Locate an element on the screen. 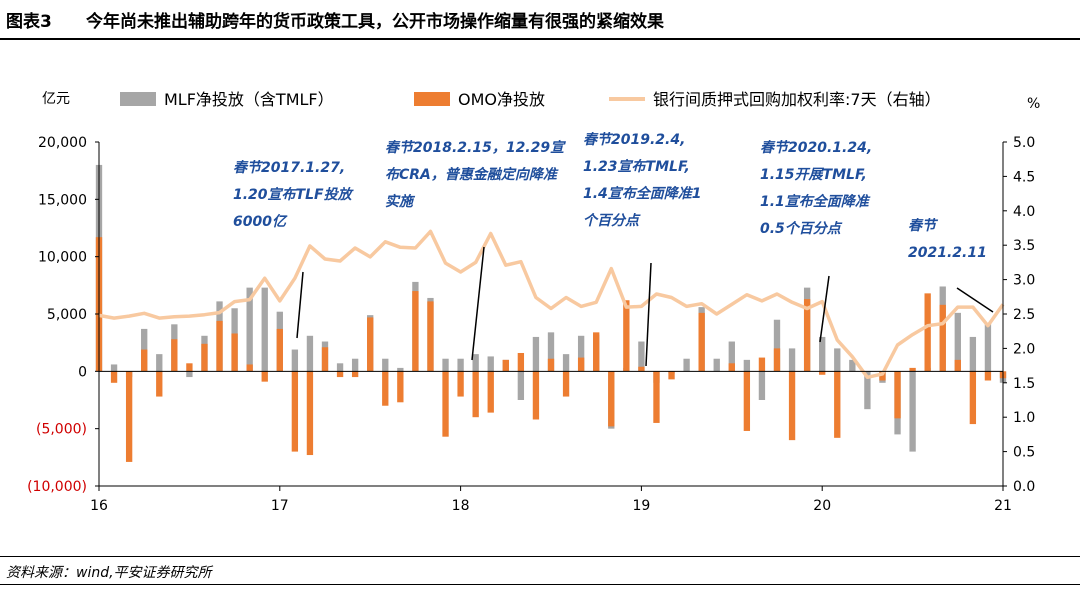 The width and height of the screenshot is (1080, 593). right-tick-label: 4.0 is located at coordinates (1024, 212).